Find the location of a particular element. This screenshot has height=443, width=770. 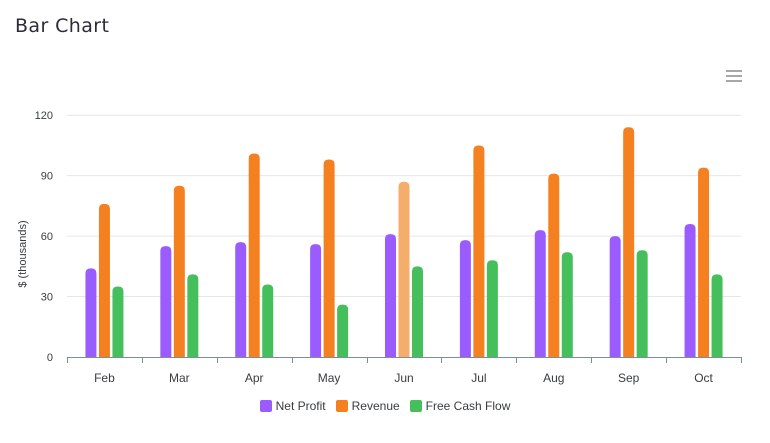

y-tick-label: 90 is located at coordinates (47, 177).